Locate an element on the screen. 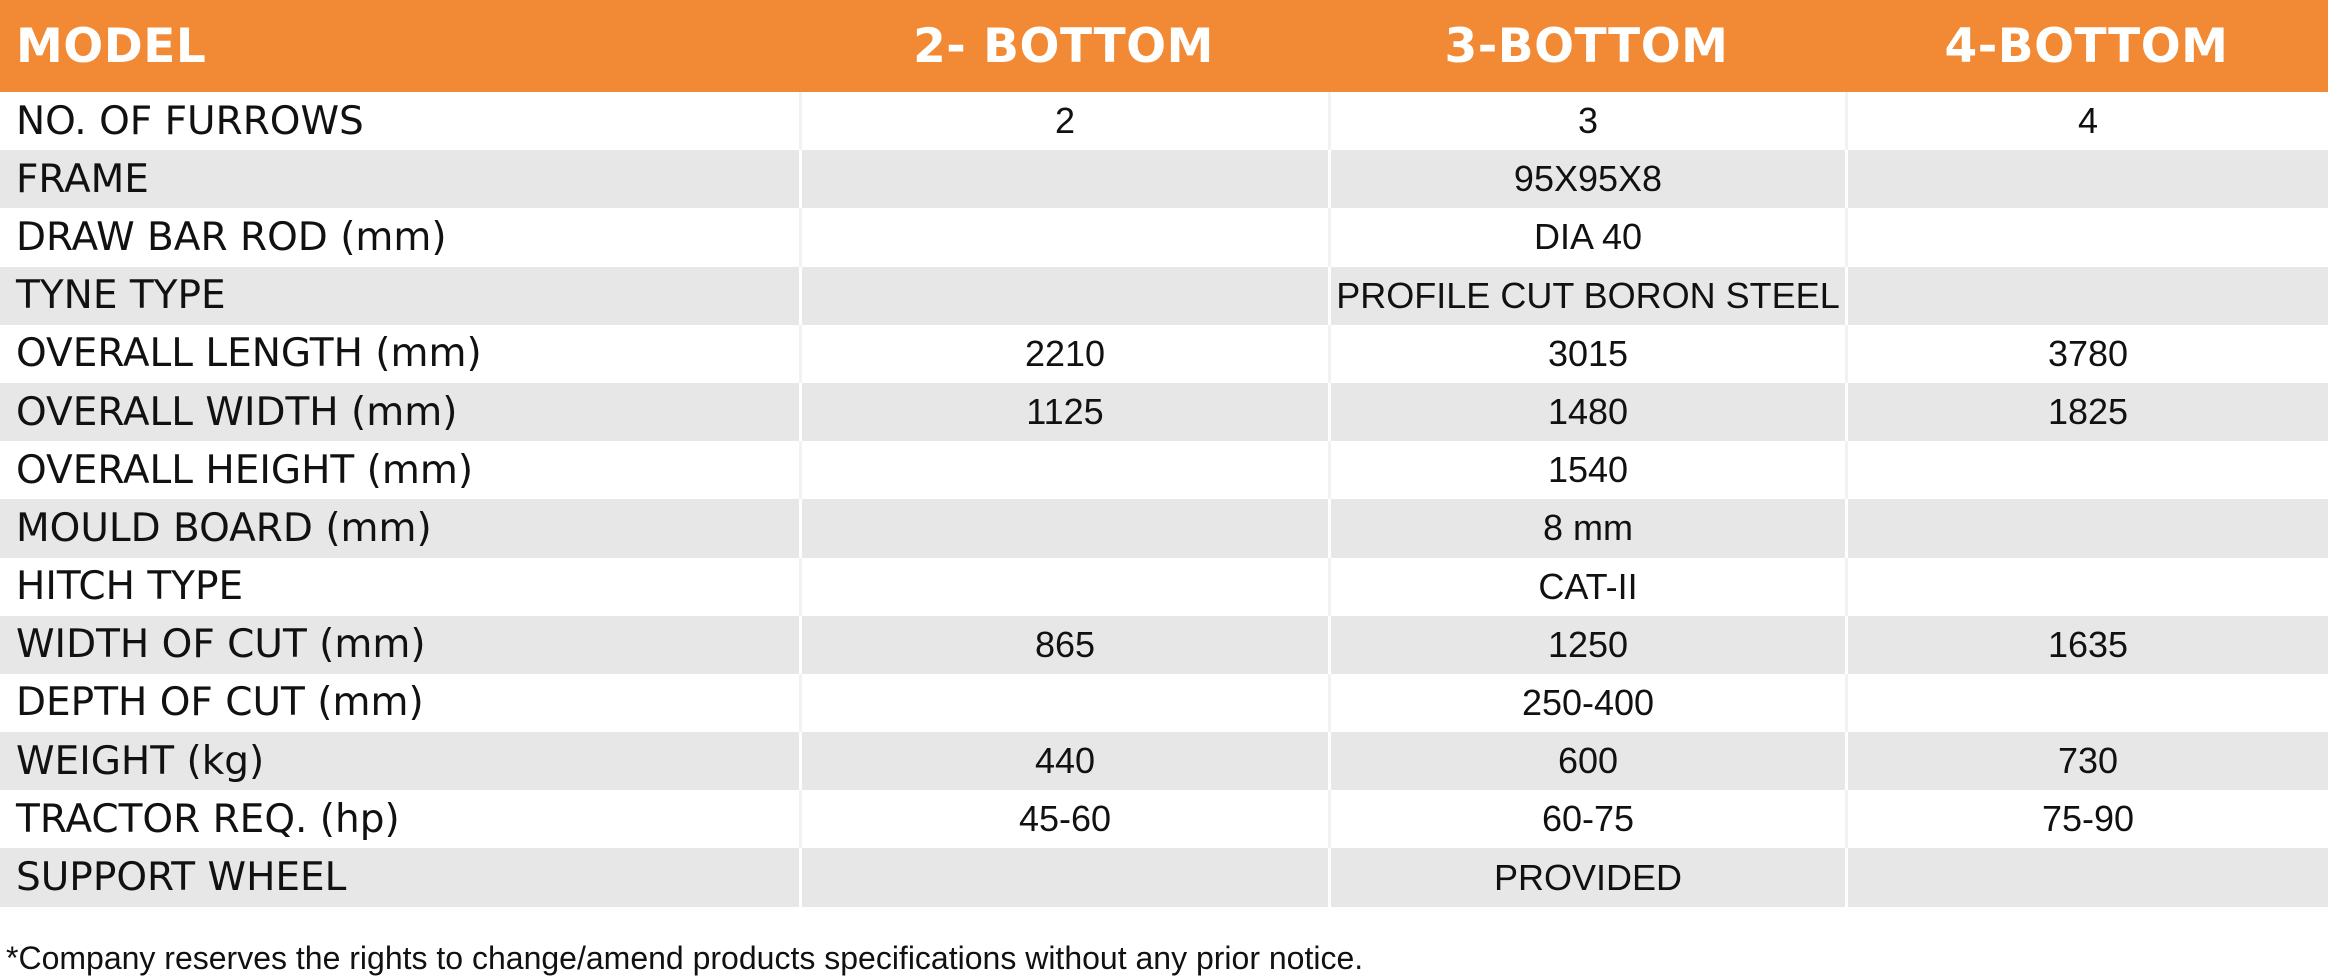 This screenshot has width=2328, height=979. value-2-bottom: 2210 is located at coordinates (1065, 353).